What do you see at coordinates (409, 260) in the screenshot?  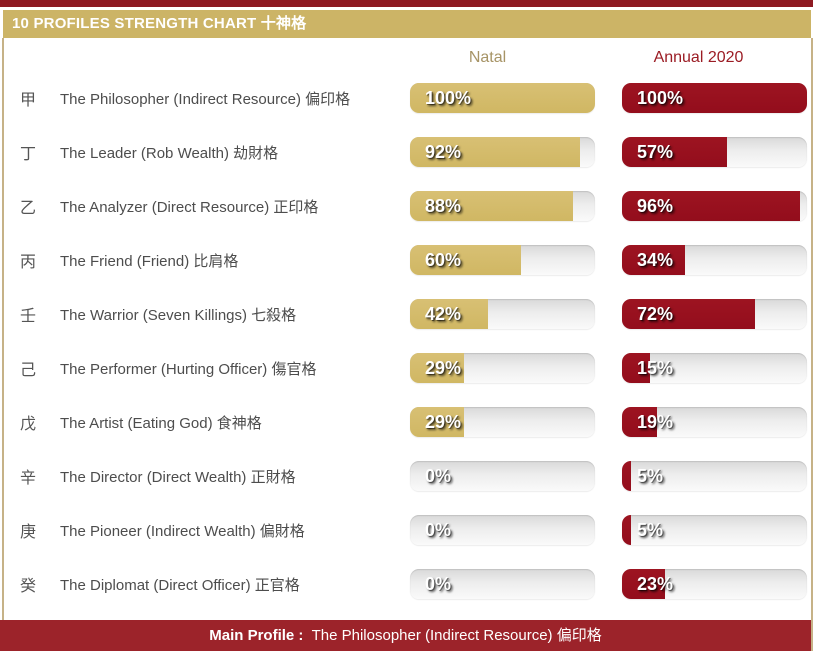 I see `profile-row: 丙 The Friend (Friend) 比肩格 60% 34%` at bounding box center [409, 260].